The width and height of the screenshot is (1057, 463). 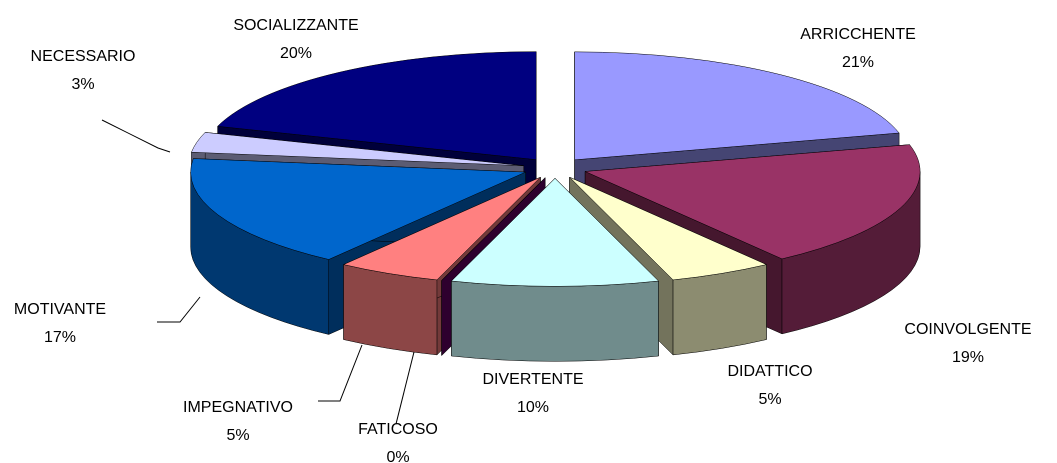 I want to click on slice-label: MOTIVANTE, so click(x=60, y=309).